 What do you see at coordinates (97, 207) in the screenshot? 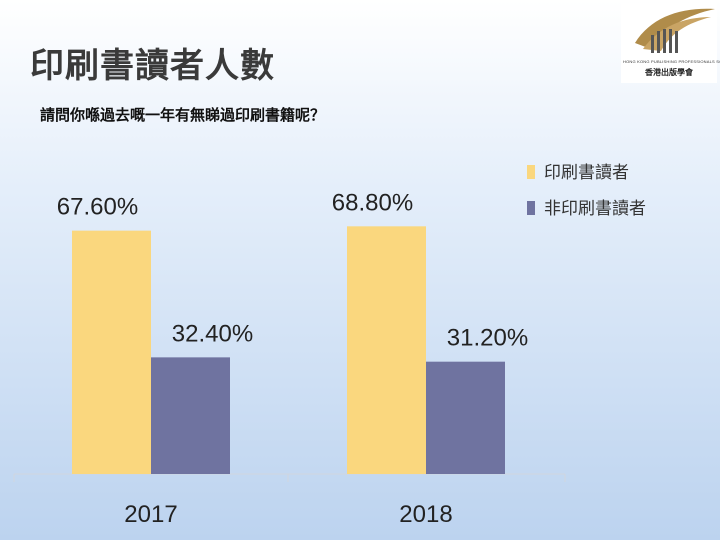
I see `data-label-2017-series-0: 67.60%` at bounding box center [97, 207].